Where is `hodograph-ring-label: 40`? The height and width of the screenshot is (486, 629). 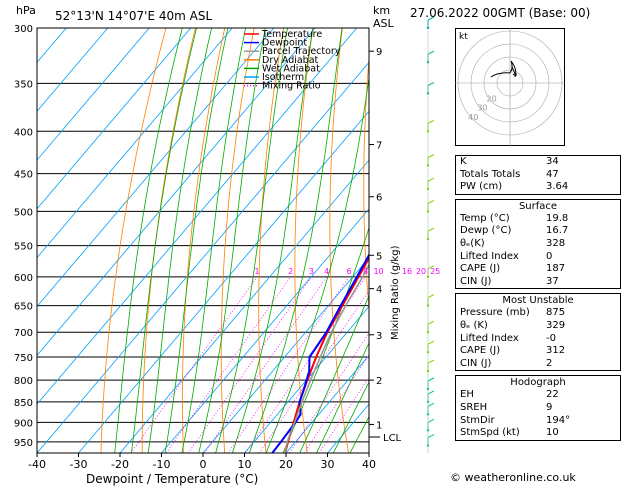 hodograph-ring-label: 40 is located at coordinates (473, 117).